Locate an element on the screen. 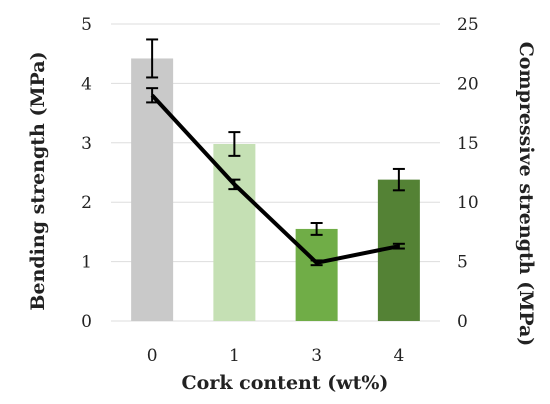  y-right-tick-label: 0 is located at coordinates (462, 322).